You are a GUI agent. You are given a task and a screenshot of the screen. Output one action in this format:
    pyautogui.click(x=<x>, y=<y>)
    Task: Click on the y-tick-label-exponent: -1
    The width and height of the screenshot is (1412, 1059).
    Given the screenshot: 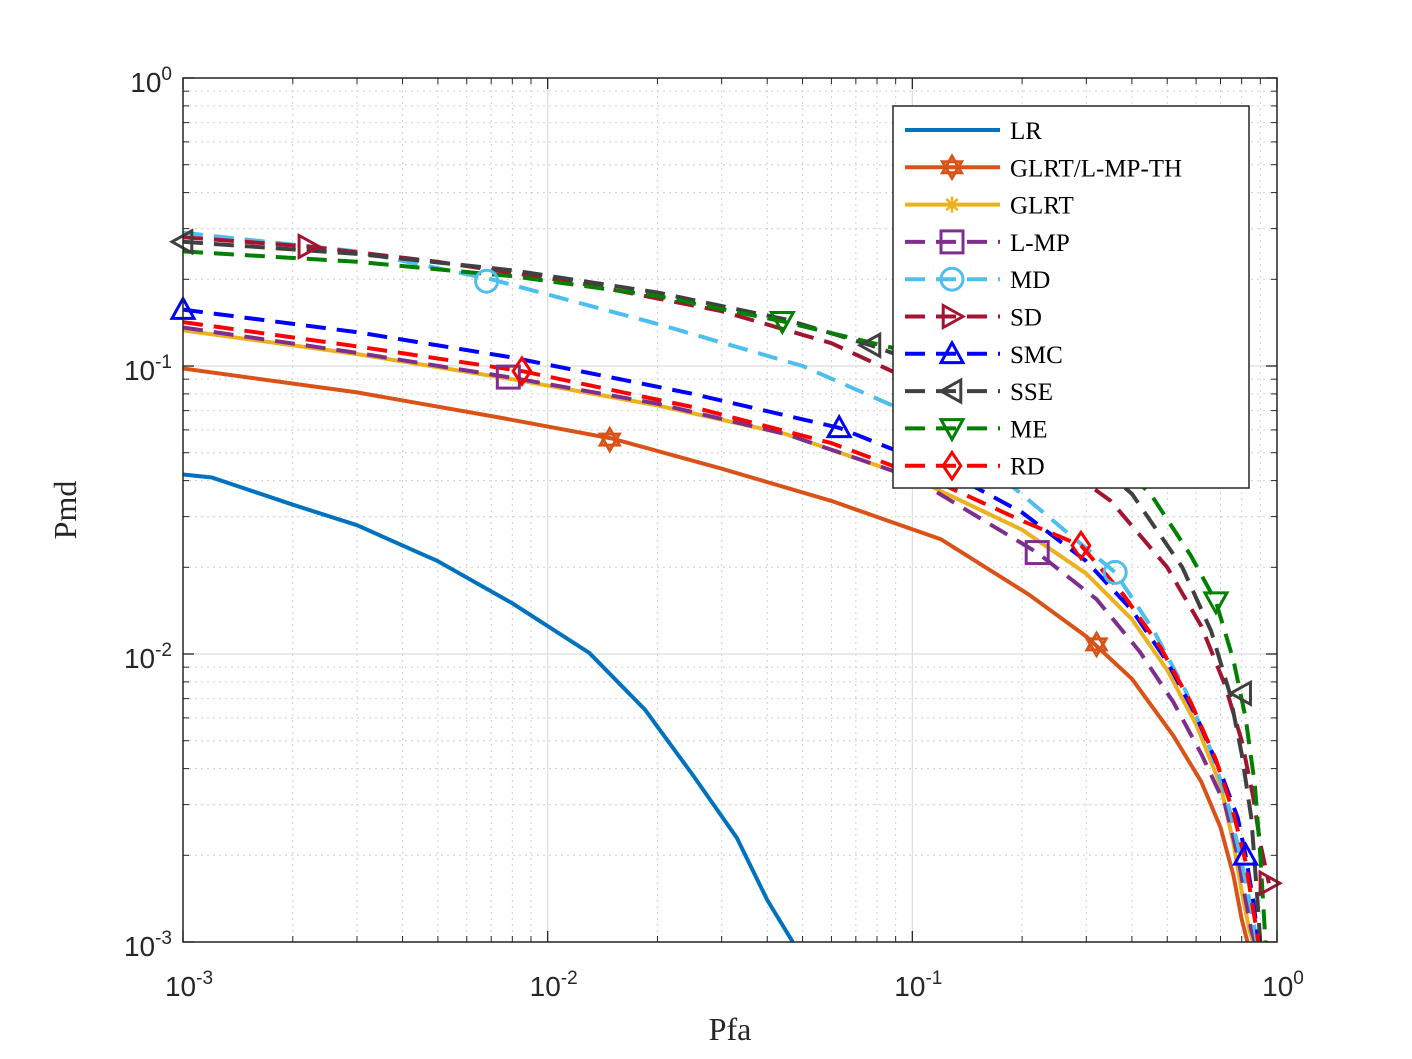 What is the action you would take?
    pyautogui.click(x=163, y=362)
    